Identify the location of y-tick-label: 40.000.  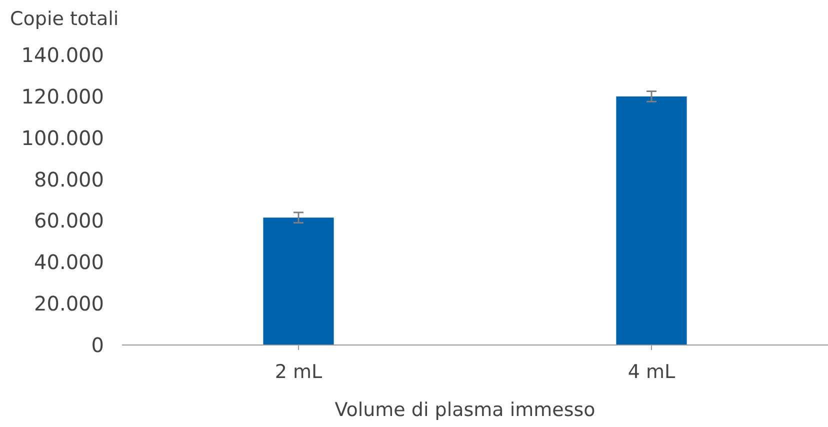
(69, 262).